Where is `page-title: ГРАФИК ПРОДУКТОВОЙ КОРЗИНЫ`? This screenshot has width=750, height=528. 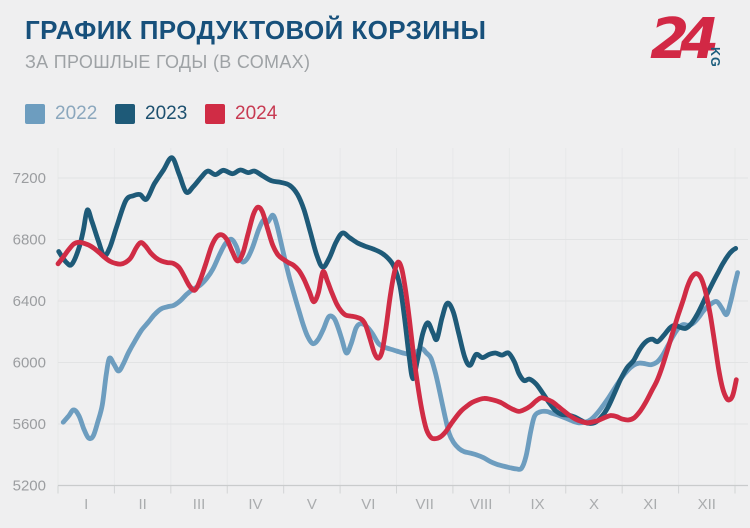 page-title: ГРАФИК ПРОДУКТОВОЙ КОРЗИНЫ is located at coordinates (256, 30).